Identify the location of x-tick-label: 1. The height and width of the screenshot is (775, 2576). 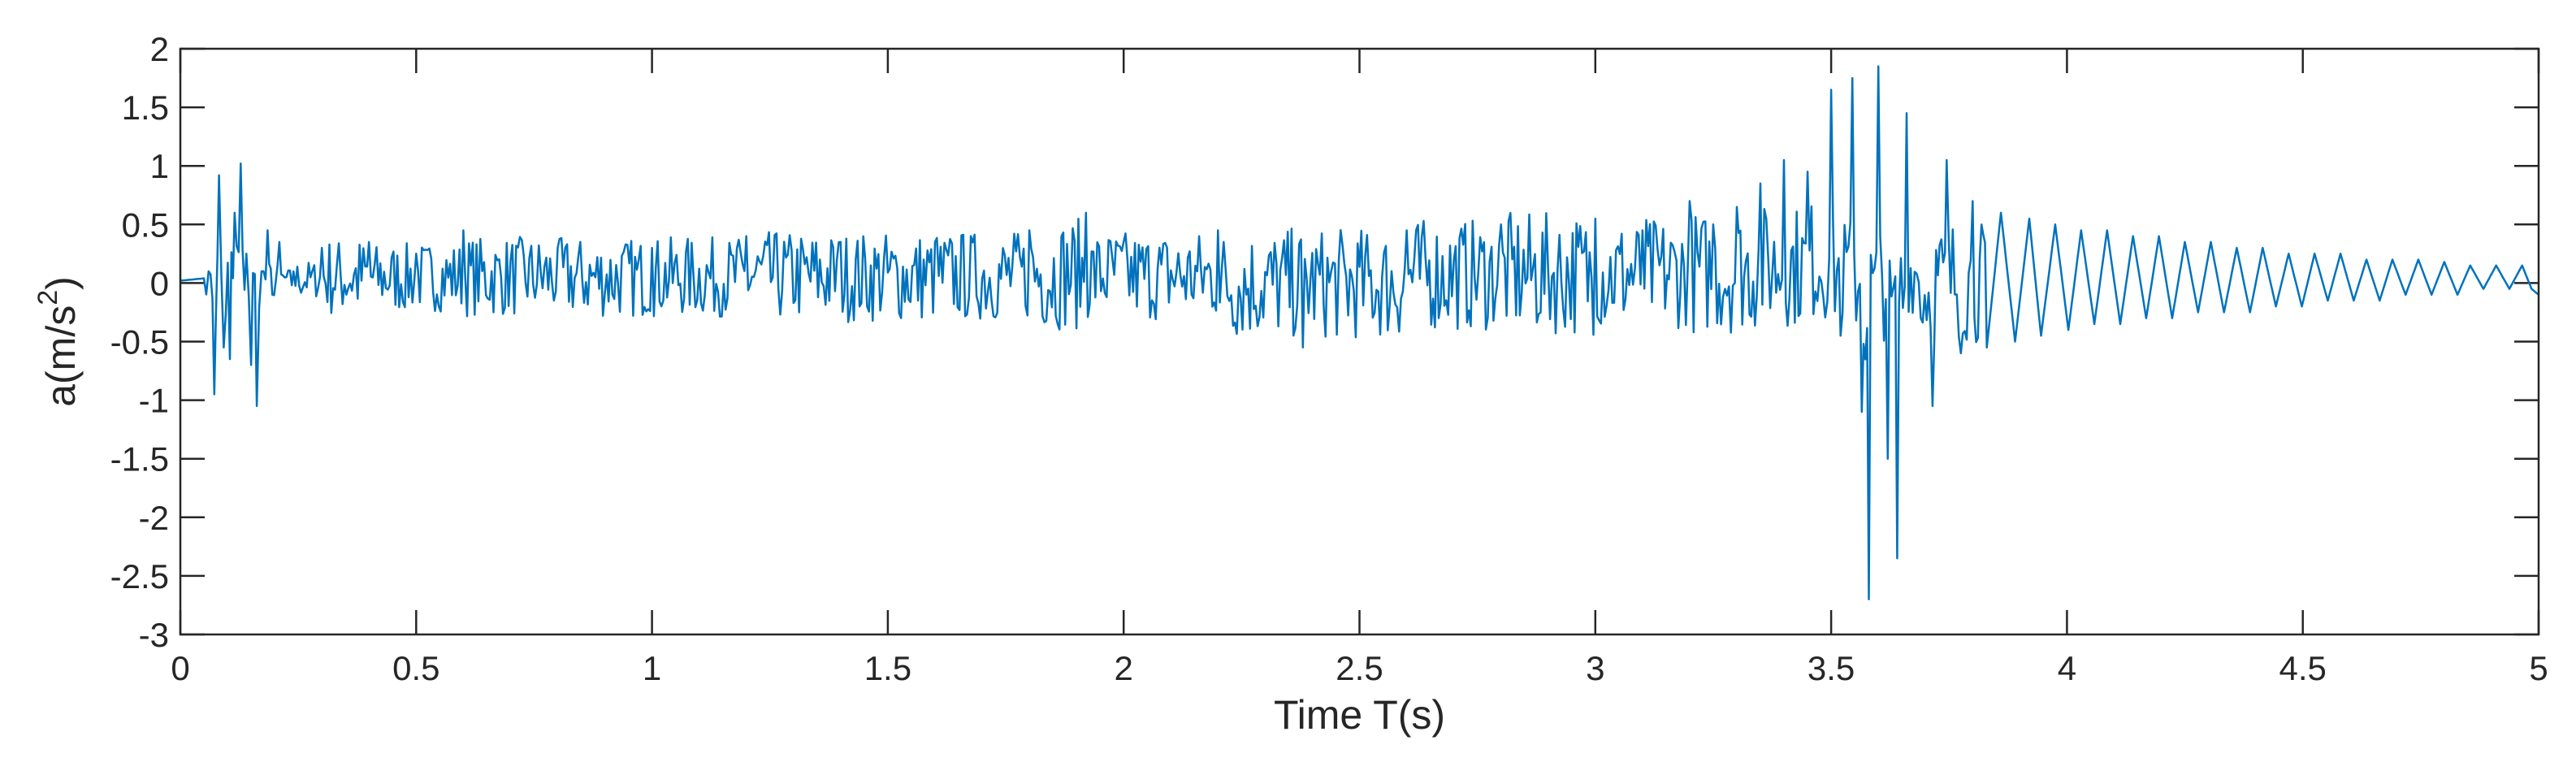
(652, 668).